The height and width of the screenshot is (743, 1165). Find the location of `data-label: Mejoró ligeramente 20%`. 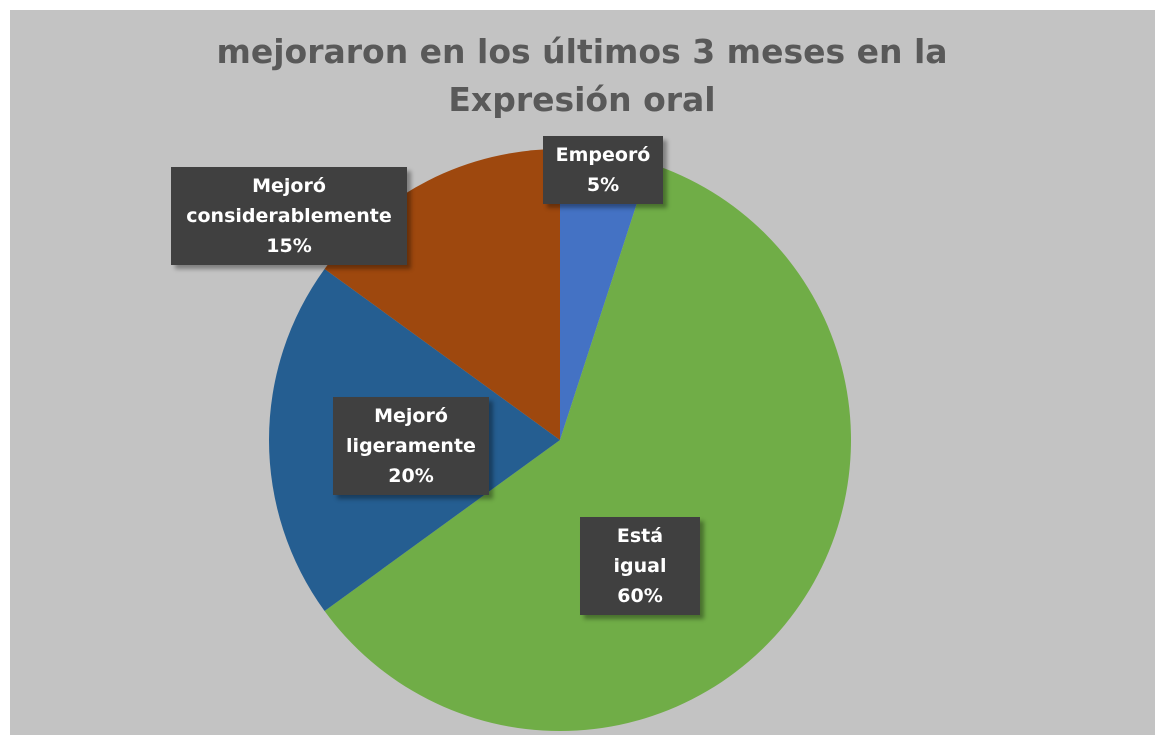

data-label: Mejoró ligeramente 20% is located at coordinates (411, 446).